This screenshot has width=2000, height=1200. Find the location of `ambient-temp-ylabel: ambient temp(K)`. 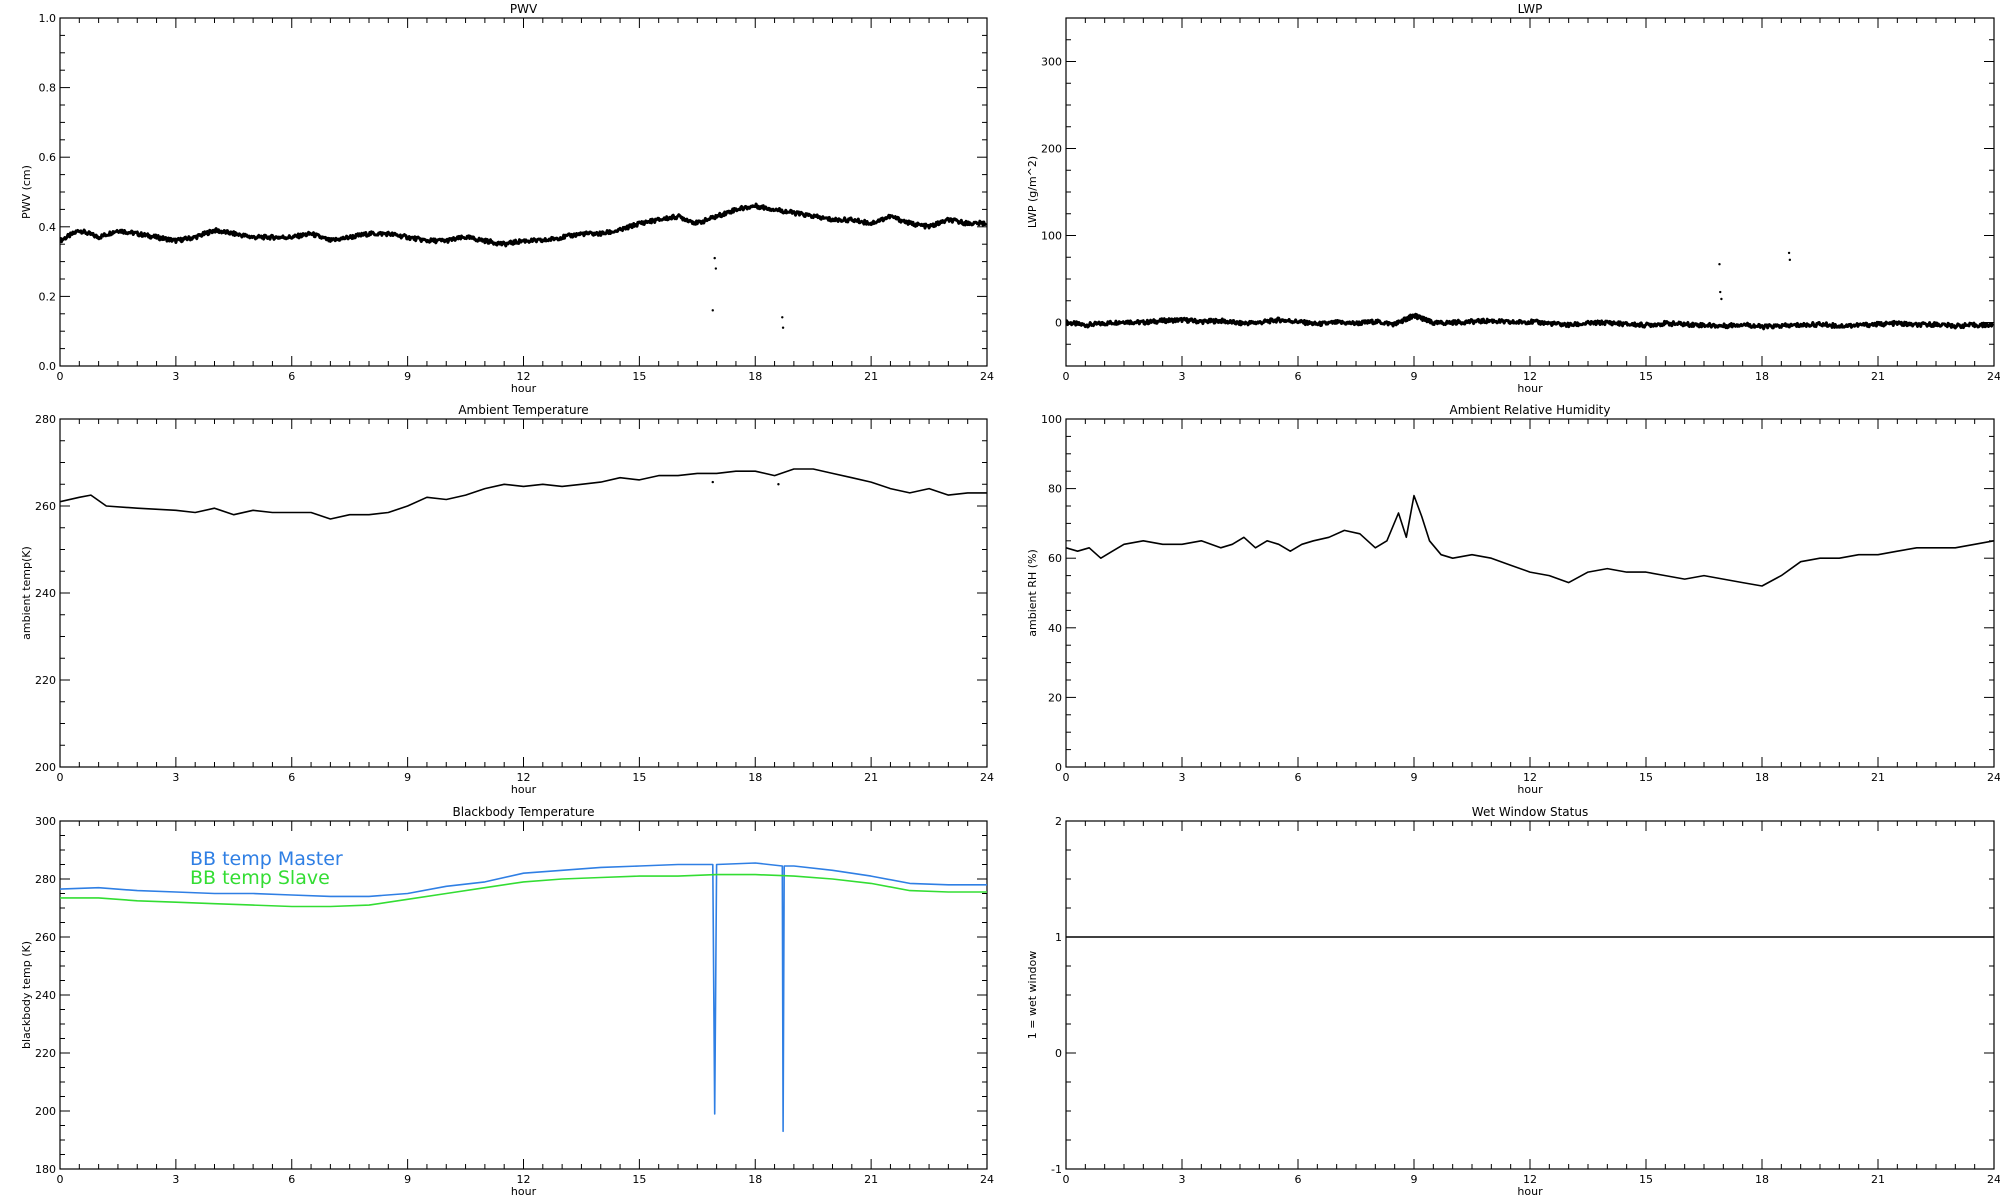

ambient-temp-ylabel: ambient temp(K) is located at coordinates (26, 593).